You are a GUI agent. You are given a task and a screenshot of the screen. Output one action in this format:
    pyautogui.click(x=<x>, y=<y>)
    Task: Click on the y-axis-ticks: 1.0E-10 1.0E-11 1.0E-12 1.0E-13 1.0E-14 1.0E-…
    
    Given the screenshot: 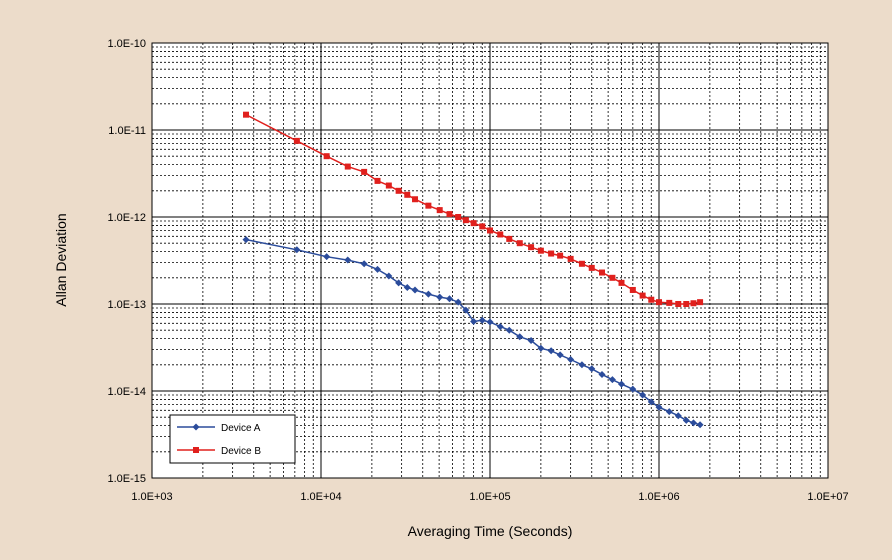 What is the action you would take?
    pyautogui.click(x=126, y=261)
    